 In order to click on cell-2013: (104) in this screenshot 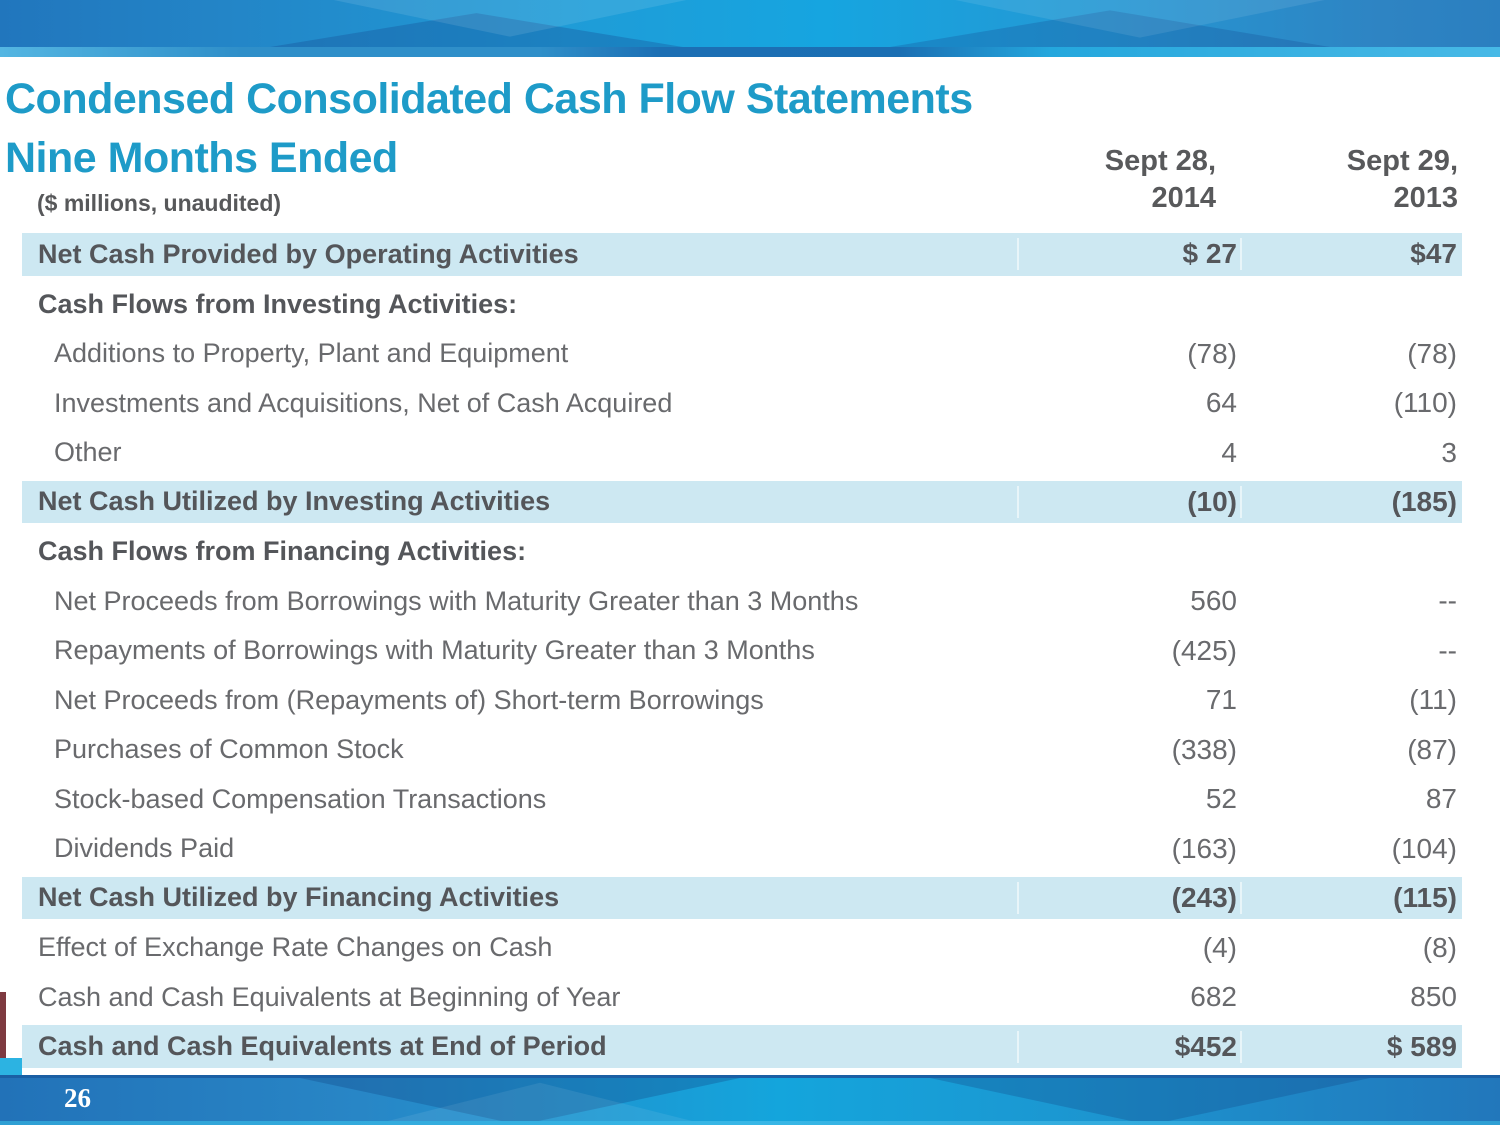, I will do `click(1424, 848)`.